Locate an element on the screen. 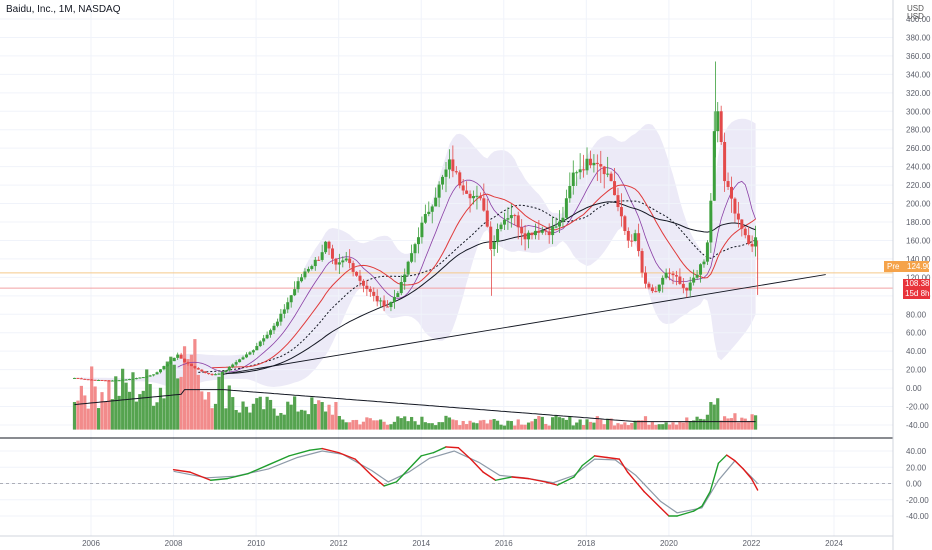 The width and height of the screenshot is (932, 550). x-tick-label: 2024 is located at coordinates (834, 543).